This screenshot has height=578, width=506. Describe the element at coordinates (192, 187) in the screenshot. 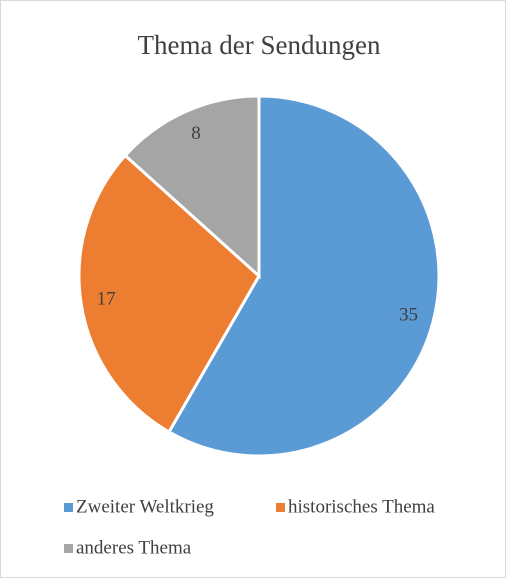

I see `pie-slice` at that location.